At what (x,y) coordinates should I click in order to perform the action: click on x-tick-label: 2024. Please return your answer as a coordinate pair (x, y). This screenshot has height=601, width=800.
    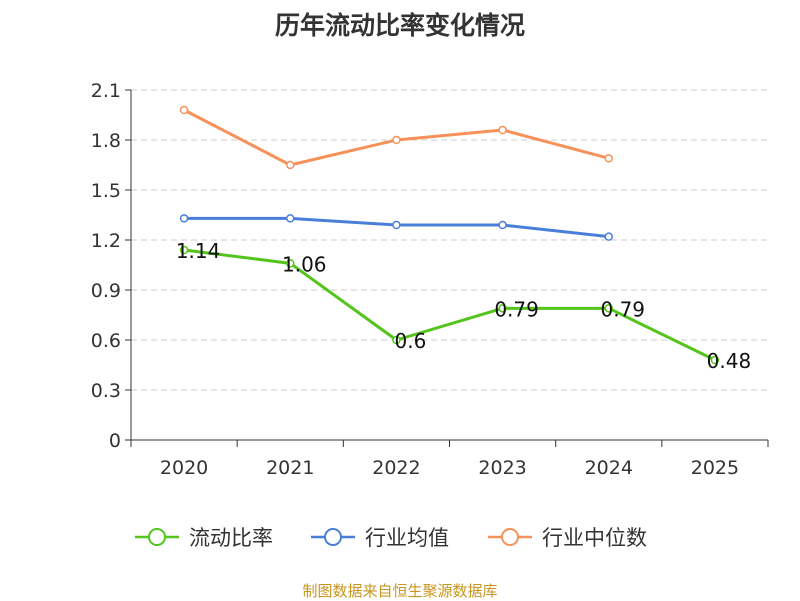
    Looking at the image, I should click on (609, 468).